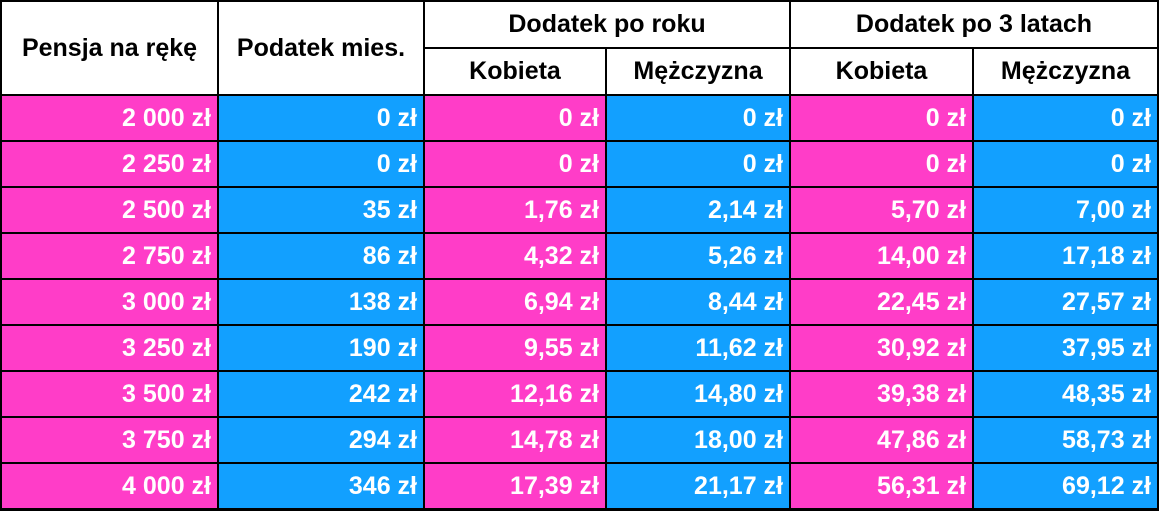 Image resolution: width=1159 pixels, height=511 pixels. Describe the element at coordinates (1065, 348) in the screenshot. I see `data-cell: 37,95 zł` at that location.